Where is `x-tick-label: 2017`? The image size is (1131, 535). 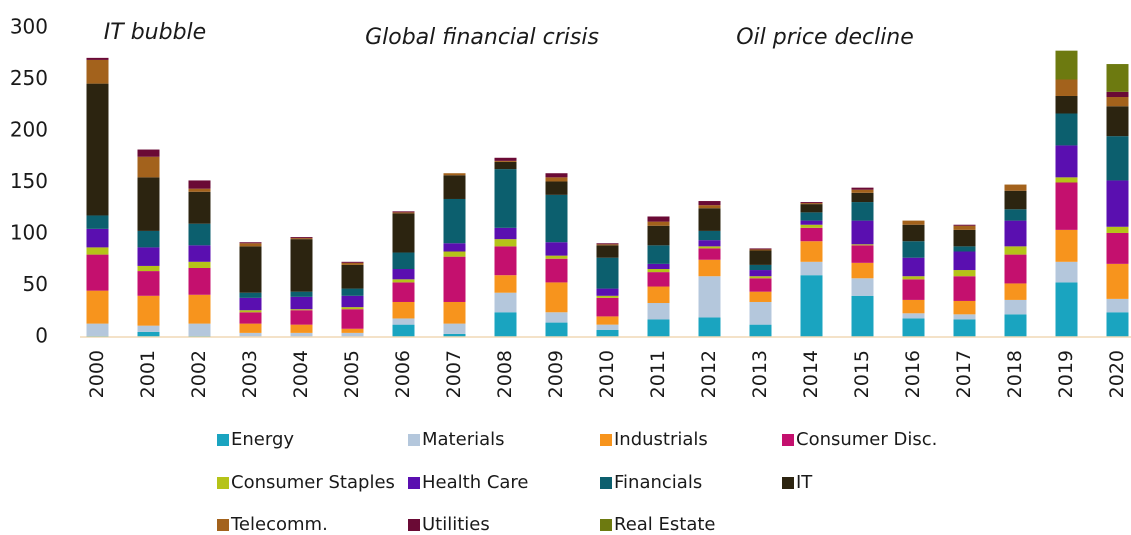 x-tick-label: 2017 is located at coordinates (964, 374).